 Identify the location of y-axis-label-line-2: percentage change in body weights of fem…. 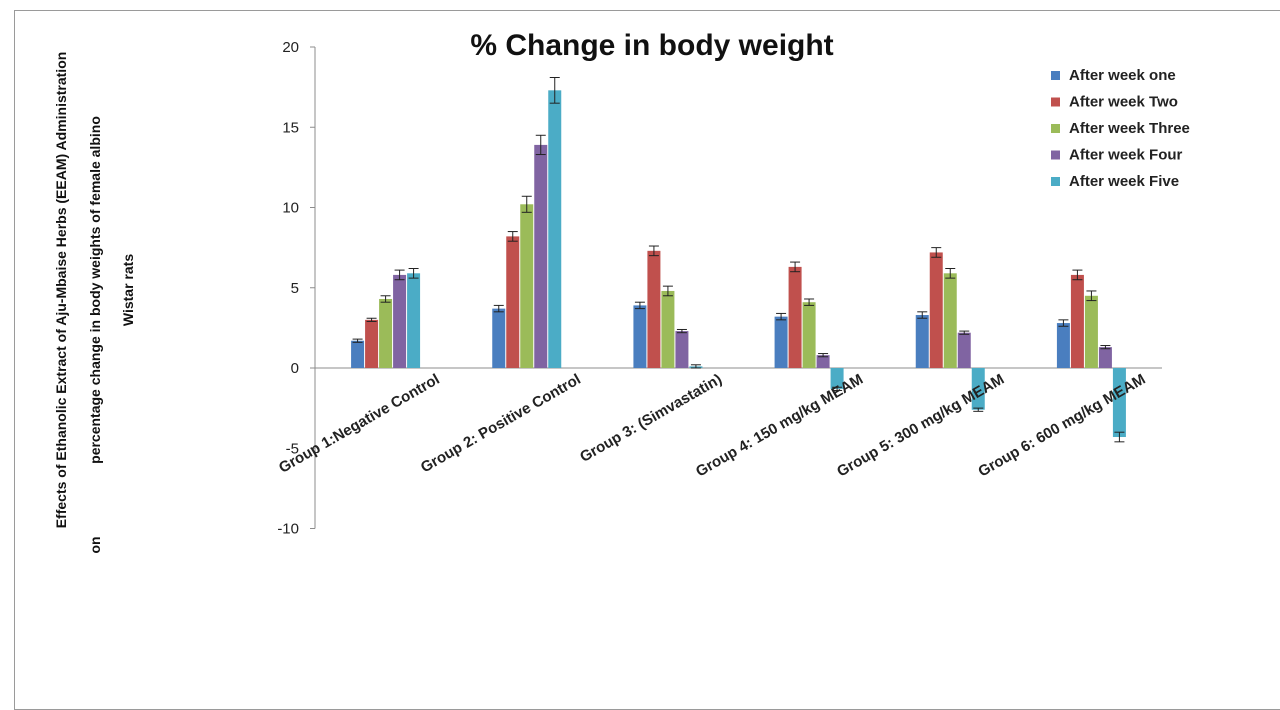
(95, 290).